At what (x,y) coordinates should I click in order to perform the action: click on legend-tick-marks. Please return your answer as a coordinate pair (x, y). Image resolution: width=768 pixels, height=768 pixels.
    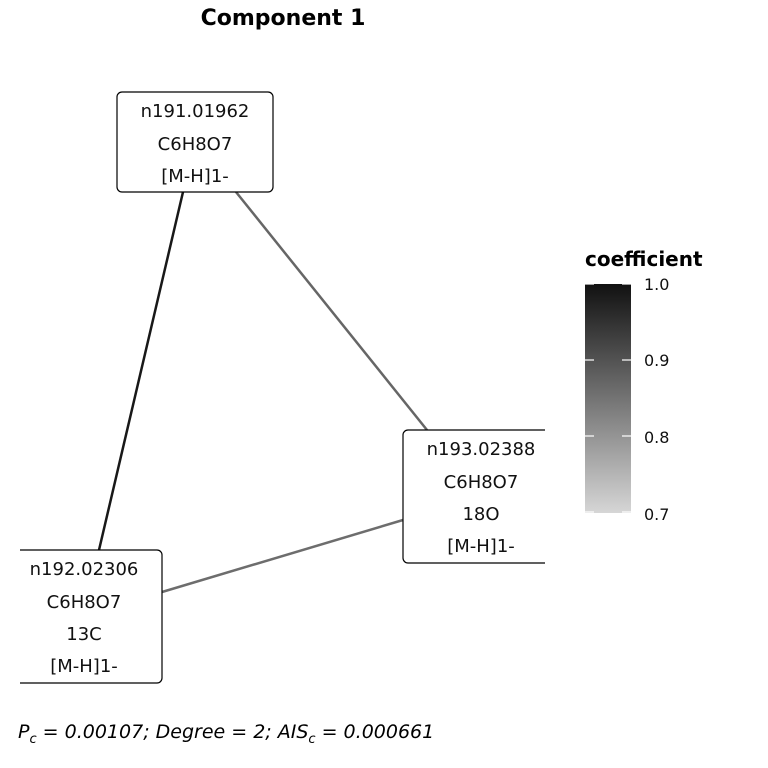
    Looking at the image, I should click on (608, 398).